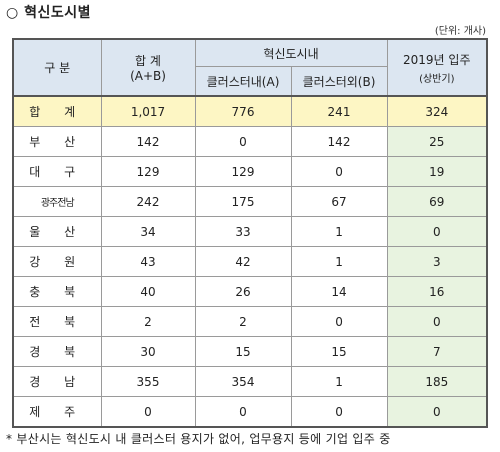 This screenshot has height=452, width=500. Describe the element at coordinates (291, 52) in the screenshot. I see `header-inner-group: 혁신도시내` at that location.